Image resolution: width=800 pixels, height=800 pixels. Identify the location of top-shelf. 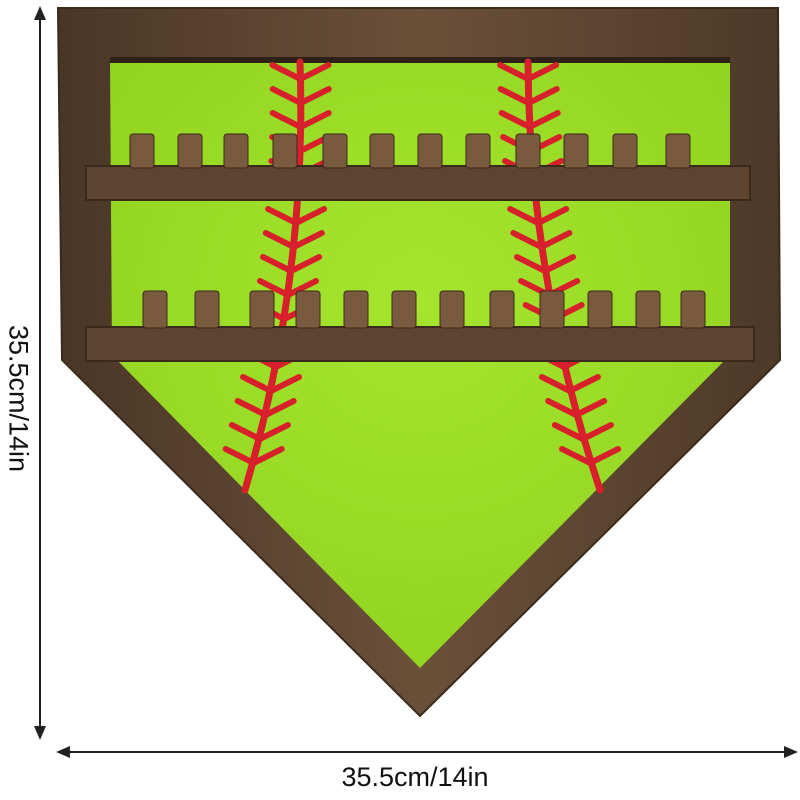
(418, 183).